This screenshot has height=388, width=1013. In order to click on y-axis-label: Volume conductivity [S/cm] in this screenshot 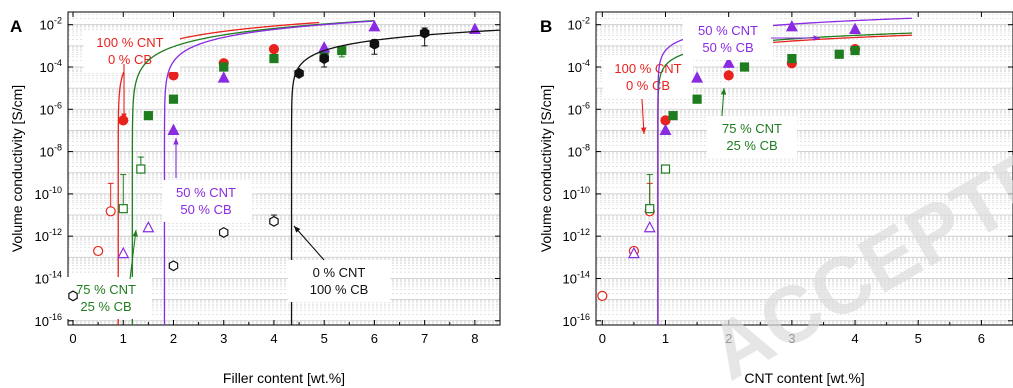, I will do `click(17, 168)`.